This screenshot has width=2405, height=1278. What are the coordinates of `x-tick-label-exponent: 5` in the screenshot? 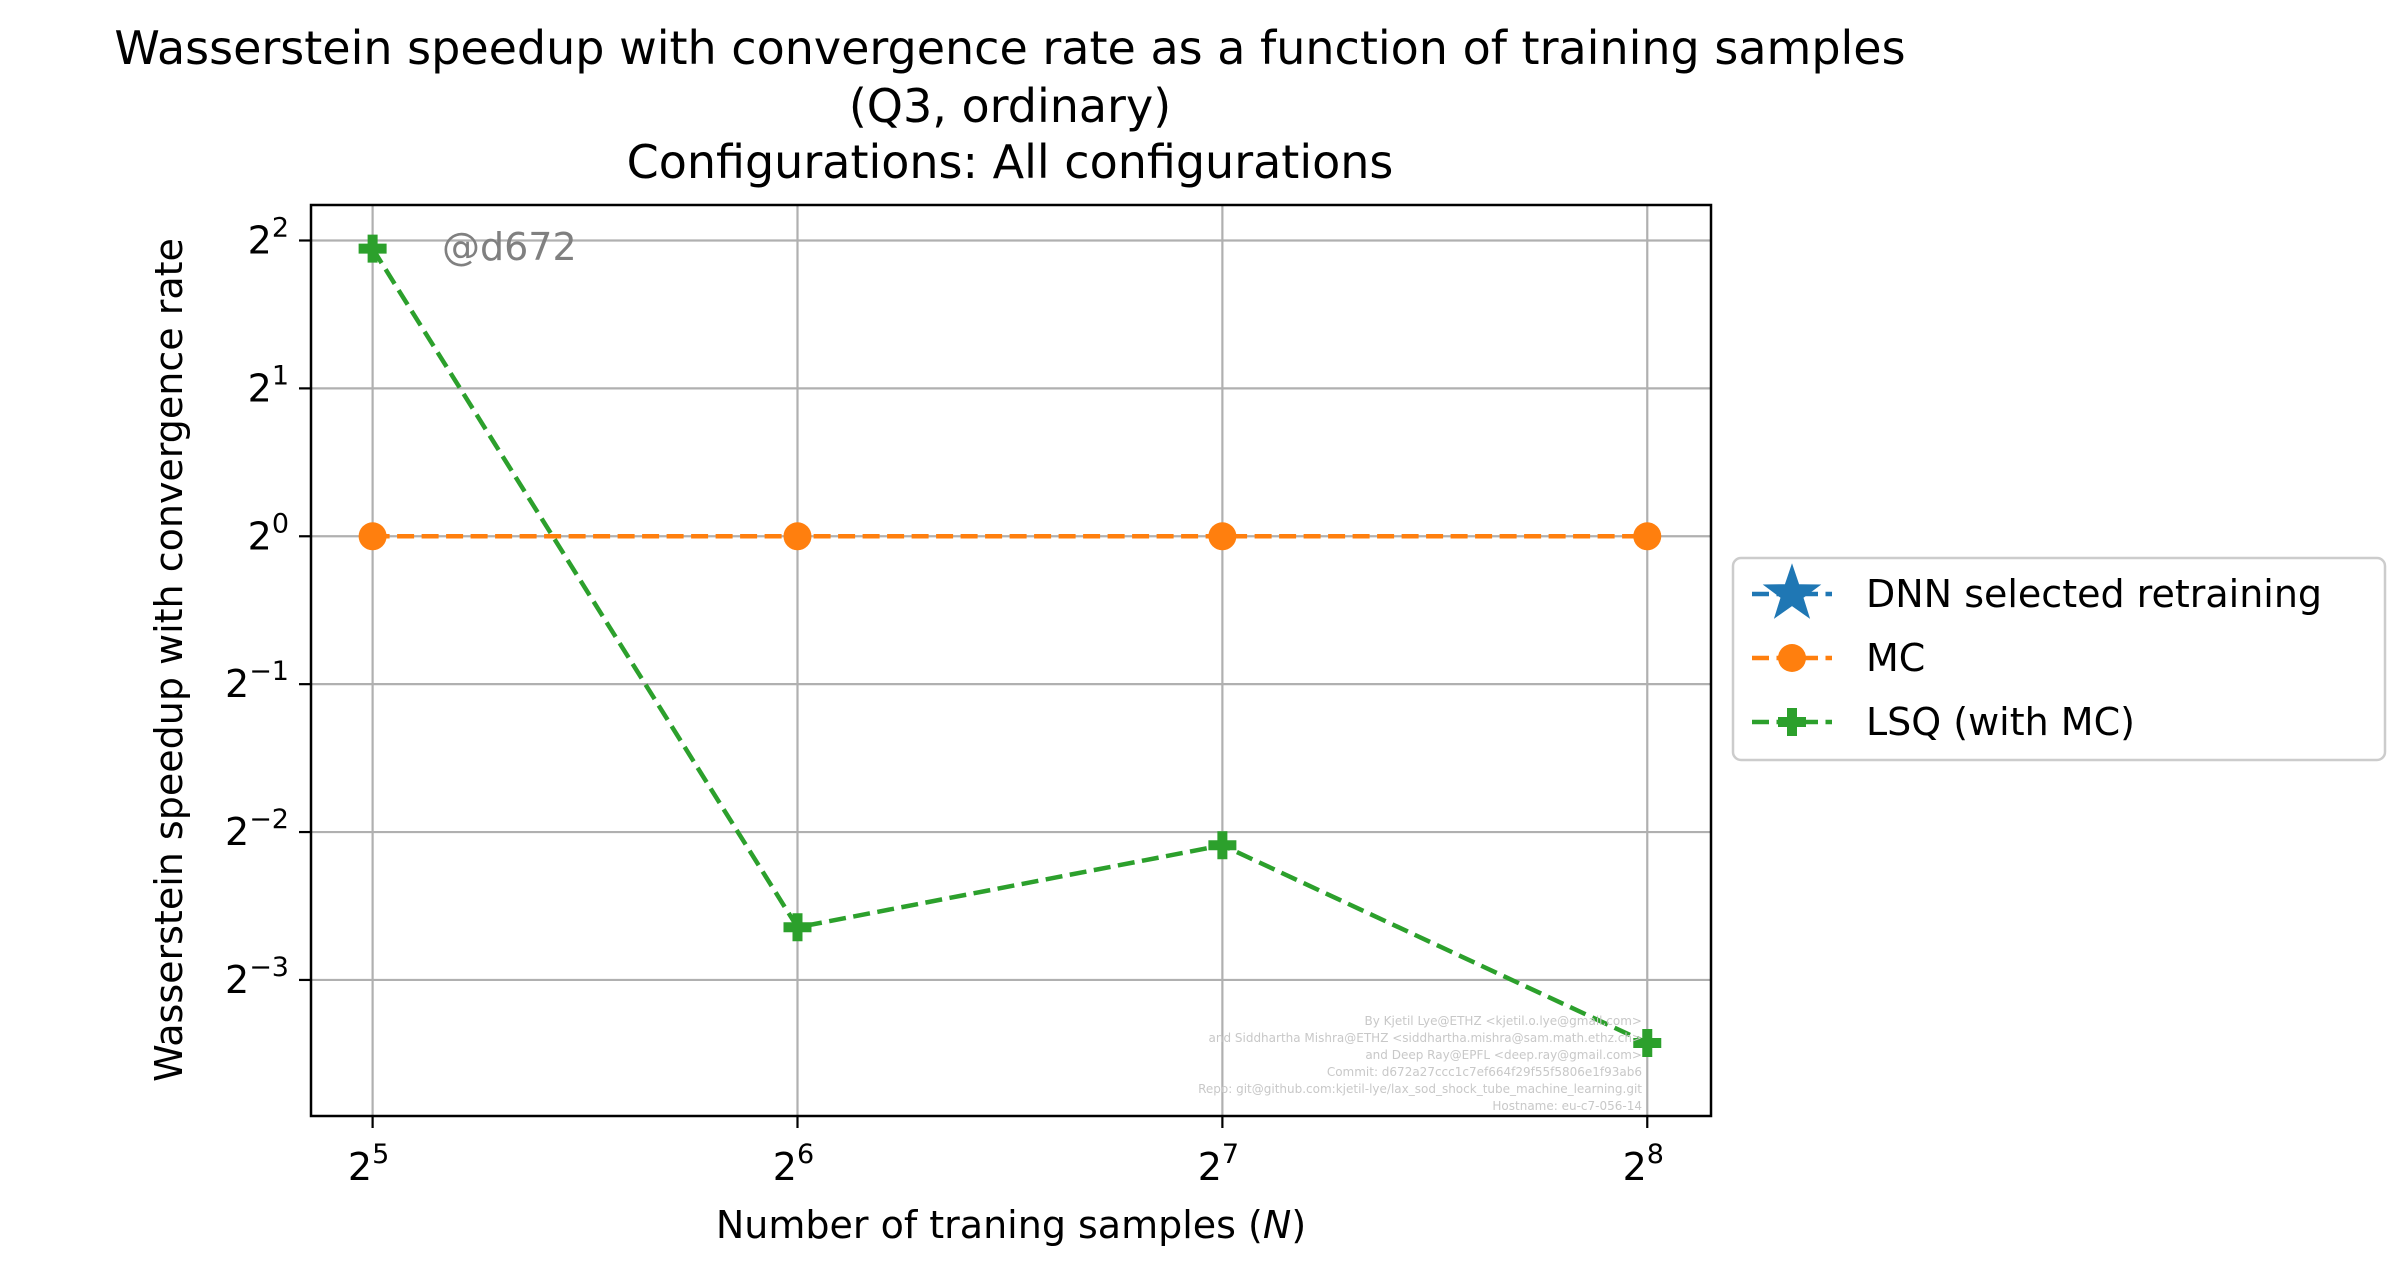 It's located at (380, 1154).